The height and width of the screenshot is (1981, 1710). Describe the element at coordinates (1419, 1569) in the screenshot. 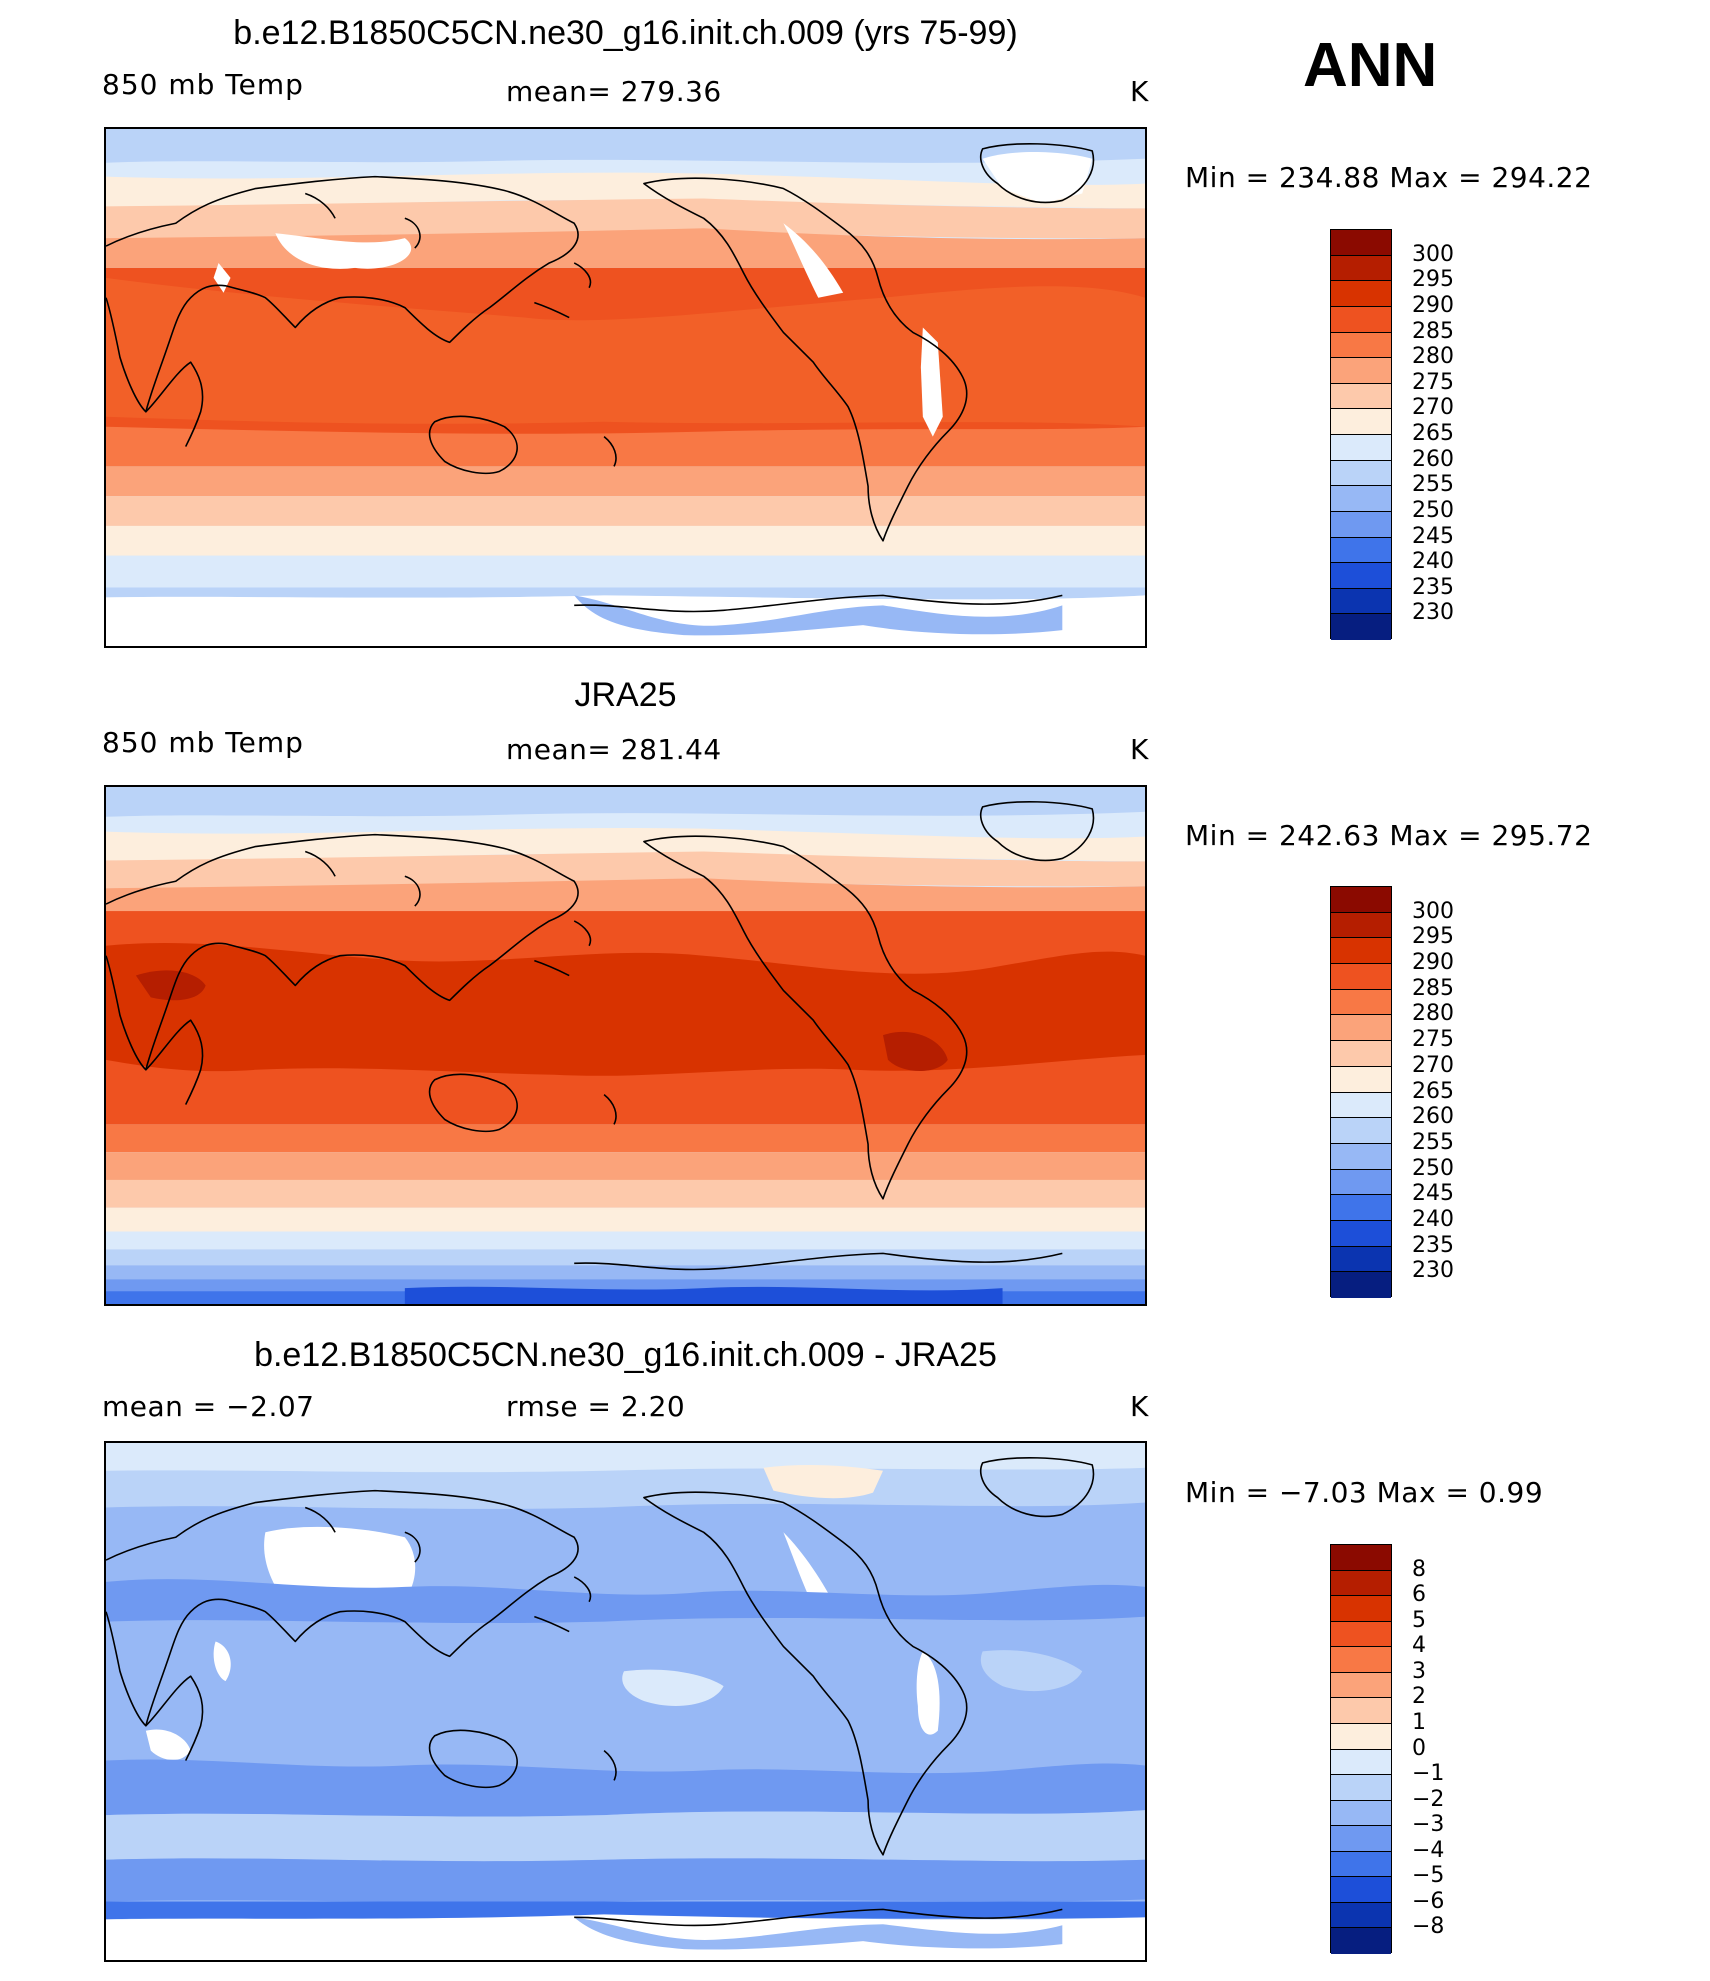

I see `colorbar-tick-label: 8` at that location.